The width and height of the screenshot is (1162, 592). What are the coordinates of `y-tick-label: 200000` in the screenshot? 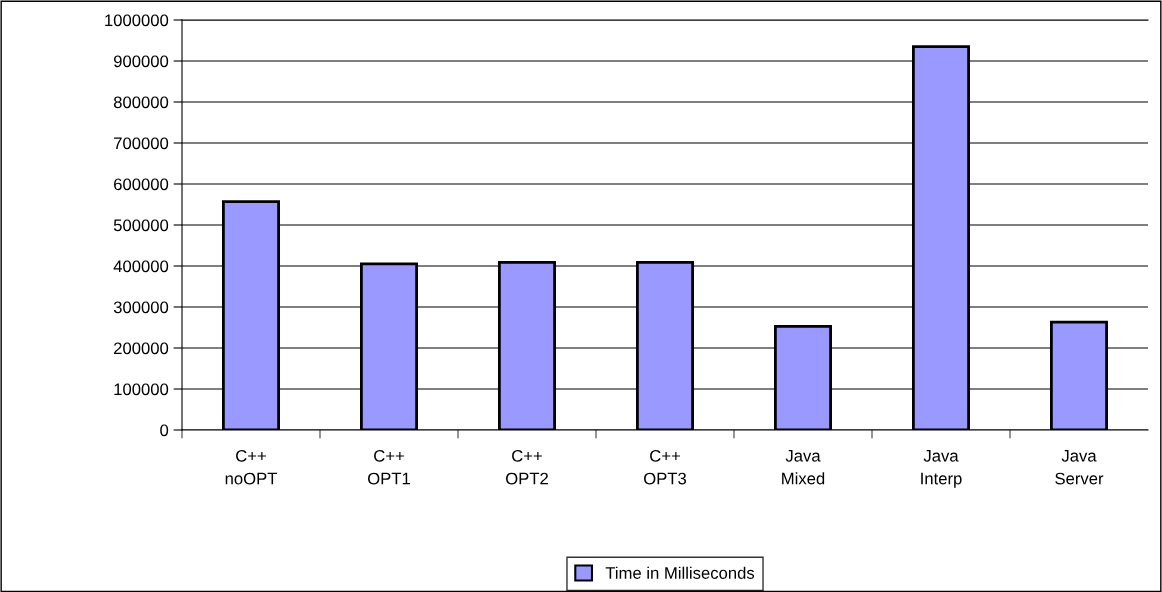 It's located at (141, 348).